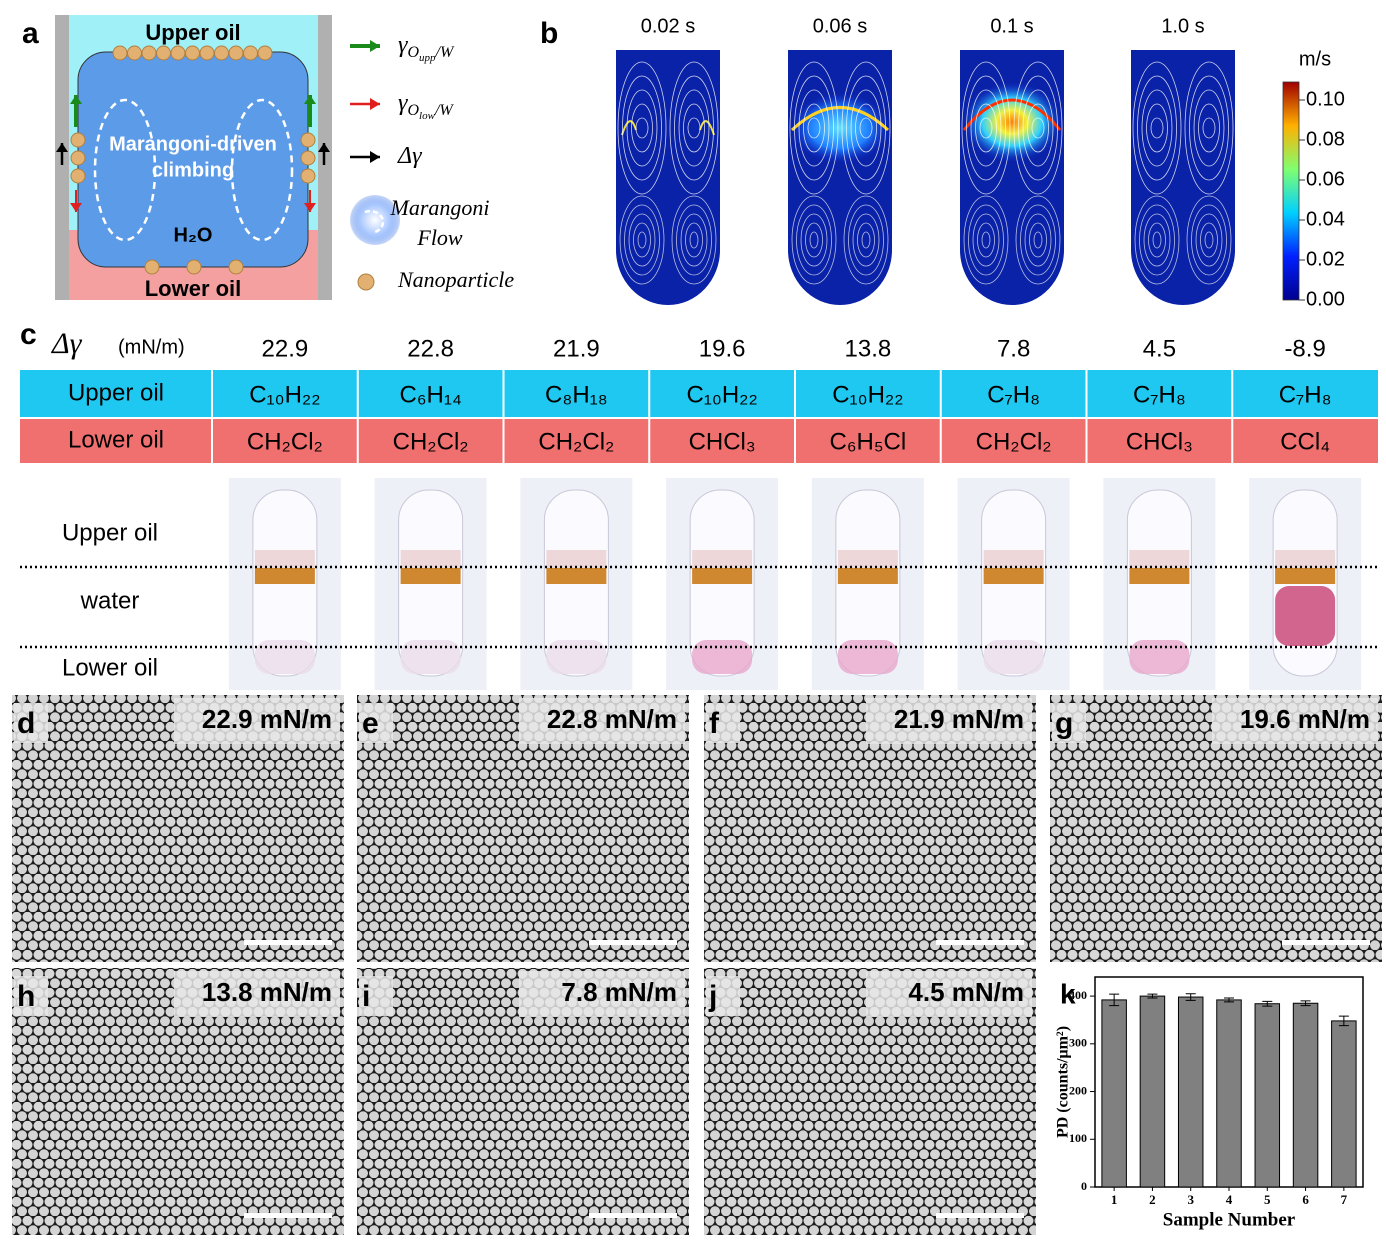  I want to click on sem-value: 7.8 mN/m, so click(619, 992).